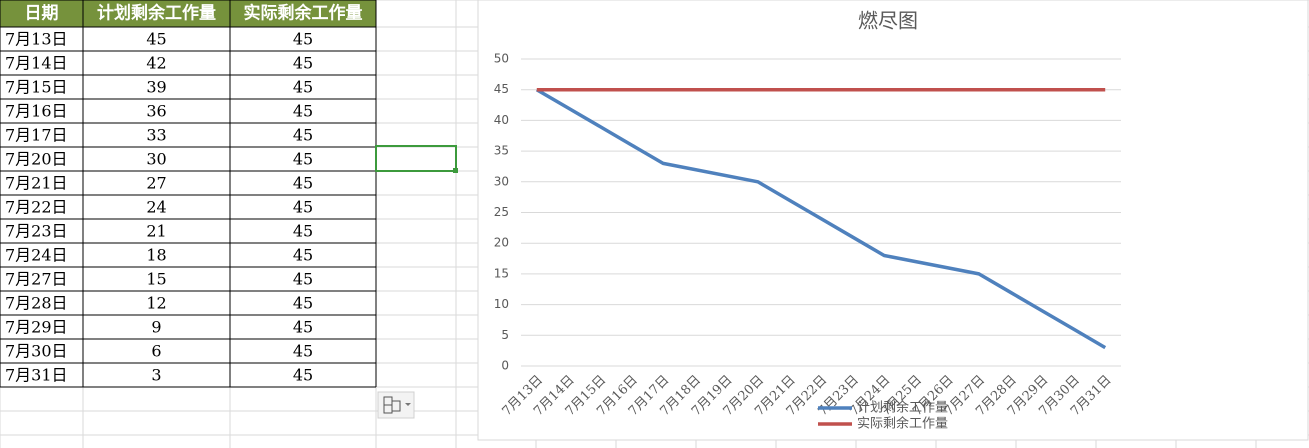 Image resolution: width=1309 pixels, height=448 pixels. I want to click on date-cell: 7月29日, so click(36, 327).